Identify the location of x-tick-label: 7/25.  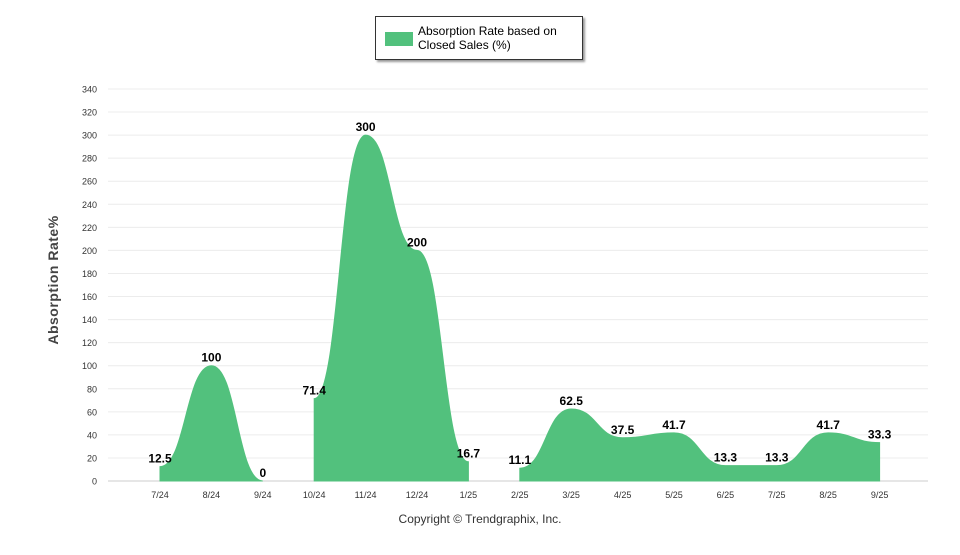
(777, 495).